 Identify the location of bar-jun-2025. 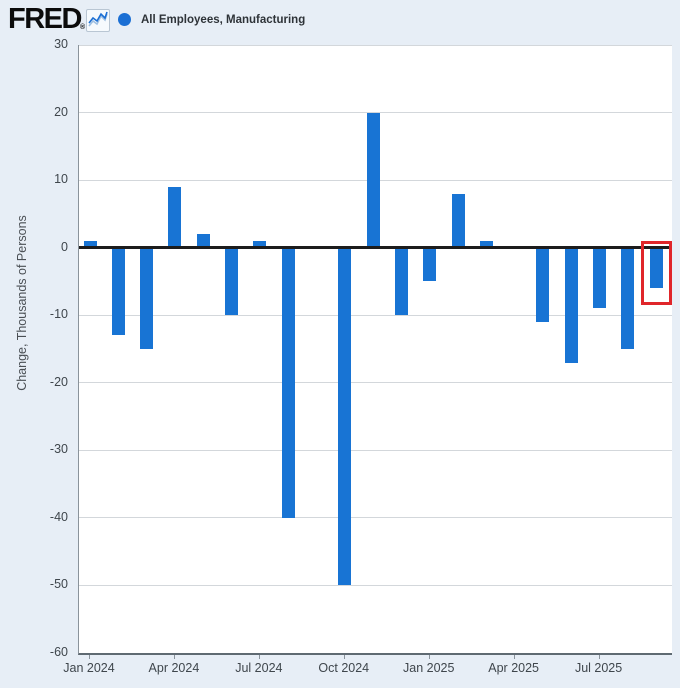
(571, 305).